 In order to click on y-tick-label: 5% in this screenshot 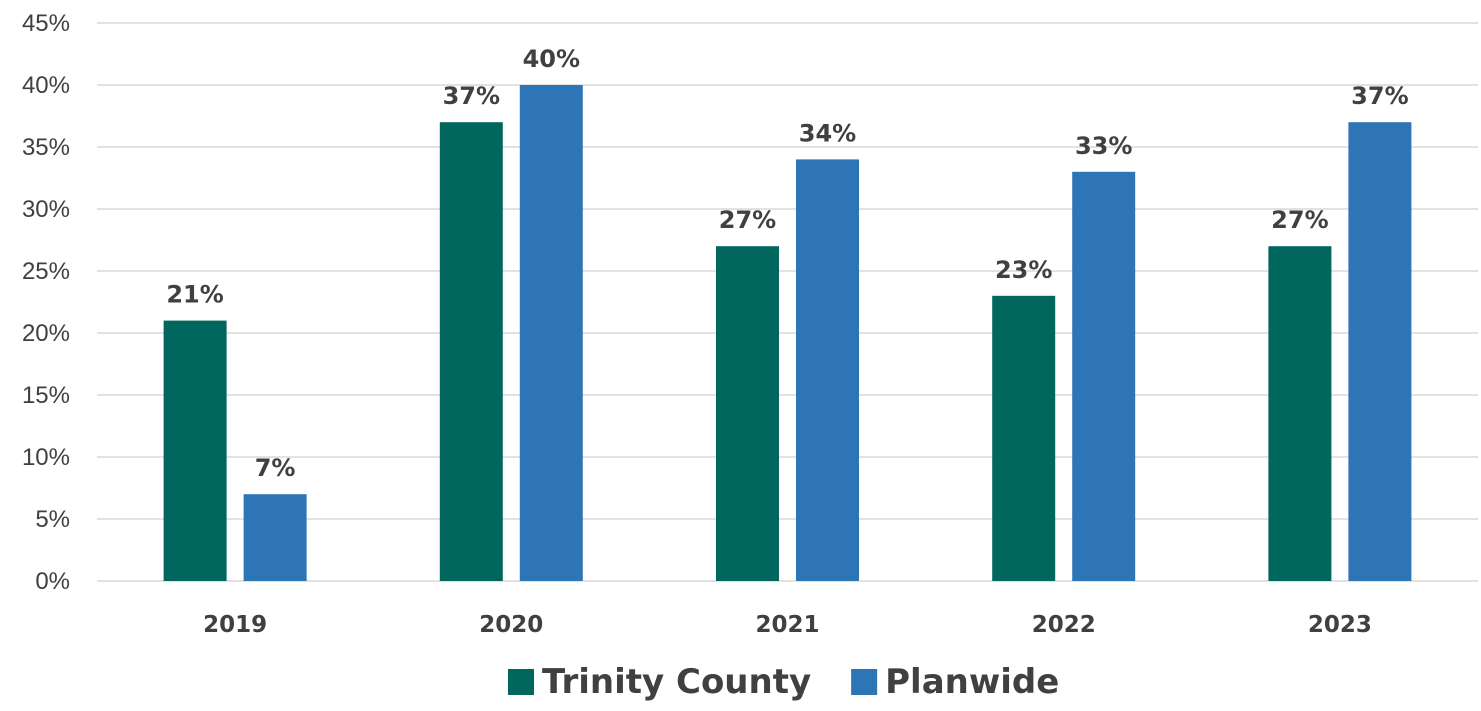, I will do `click(52, 519)`.